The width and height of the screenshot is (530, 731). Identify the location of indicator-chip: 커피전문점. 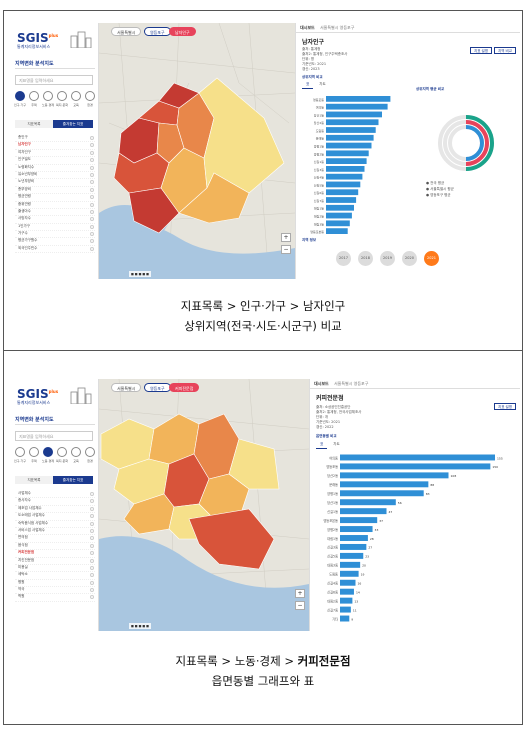
(184, 387).